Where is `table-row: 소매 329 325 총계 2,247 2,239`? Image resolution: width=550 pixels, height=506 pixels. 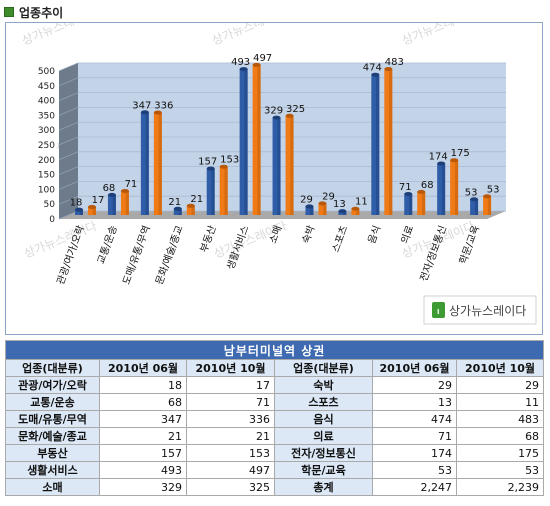
table-row: 소매 329 325 총계 2,247 2,239 is located at coordinates (275, 487).